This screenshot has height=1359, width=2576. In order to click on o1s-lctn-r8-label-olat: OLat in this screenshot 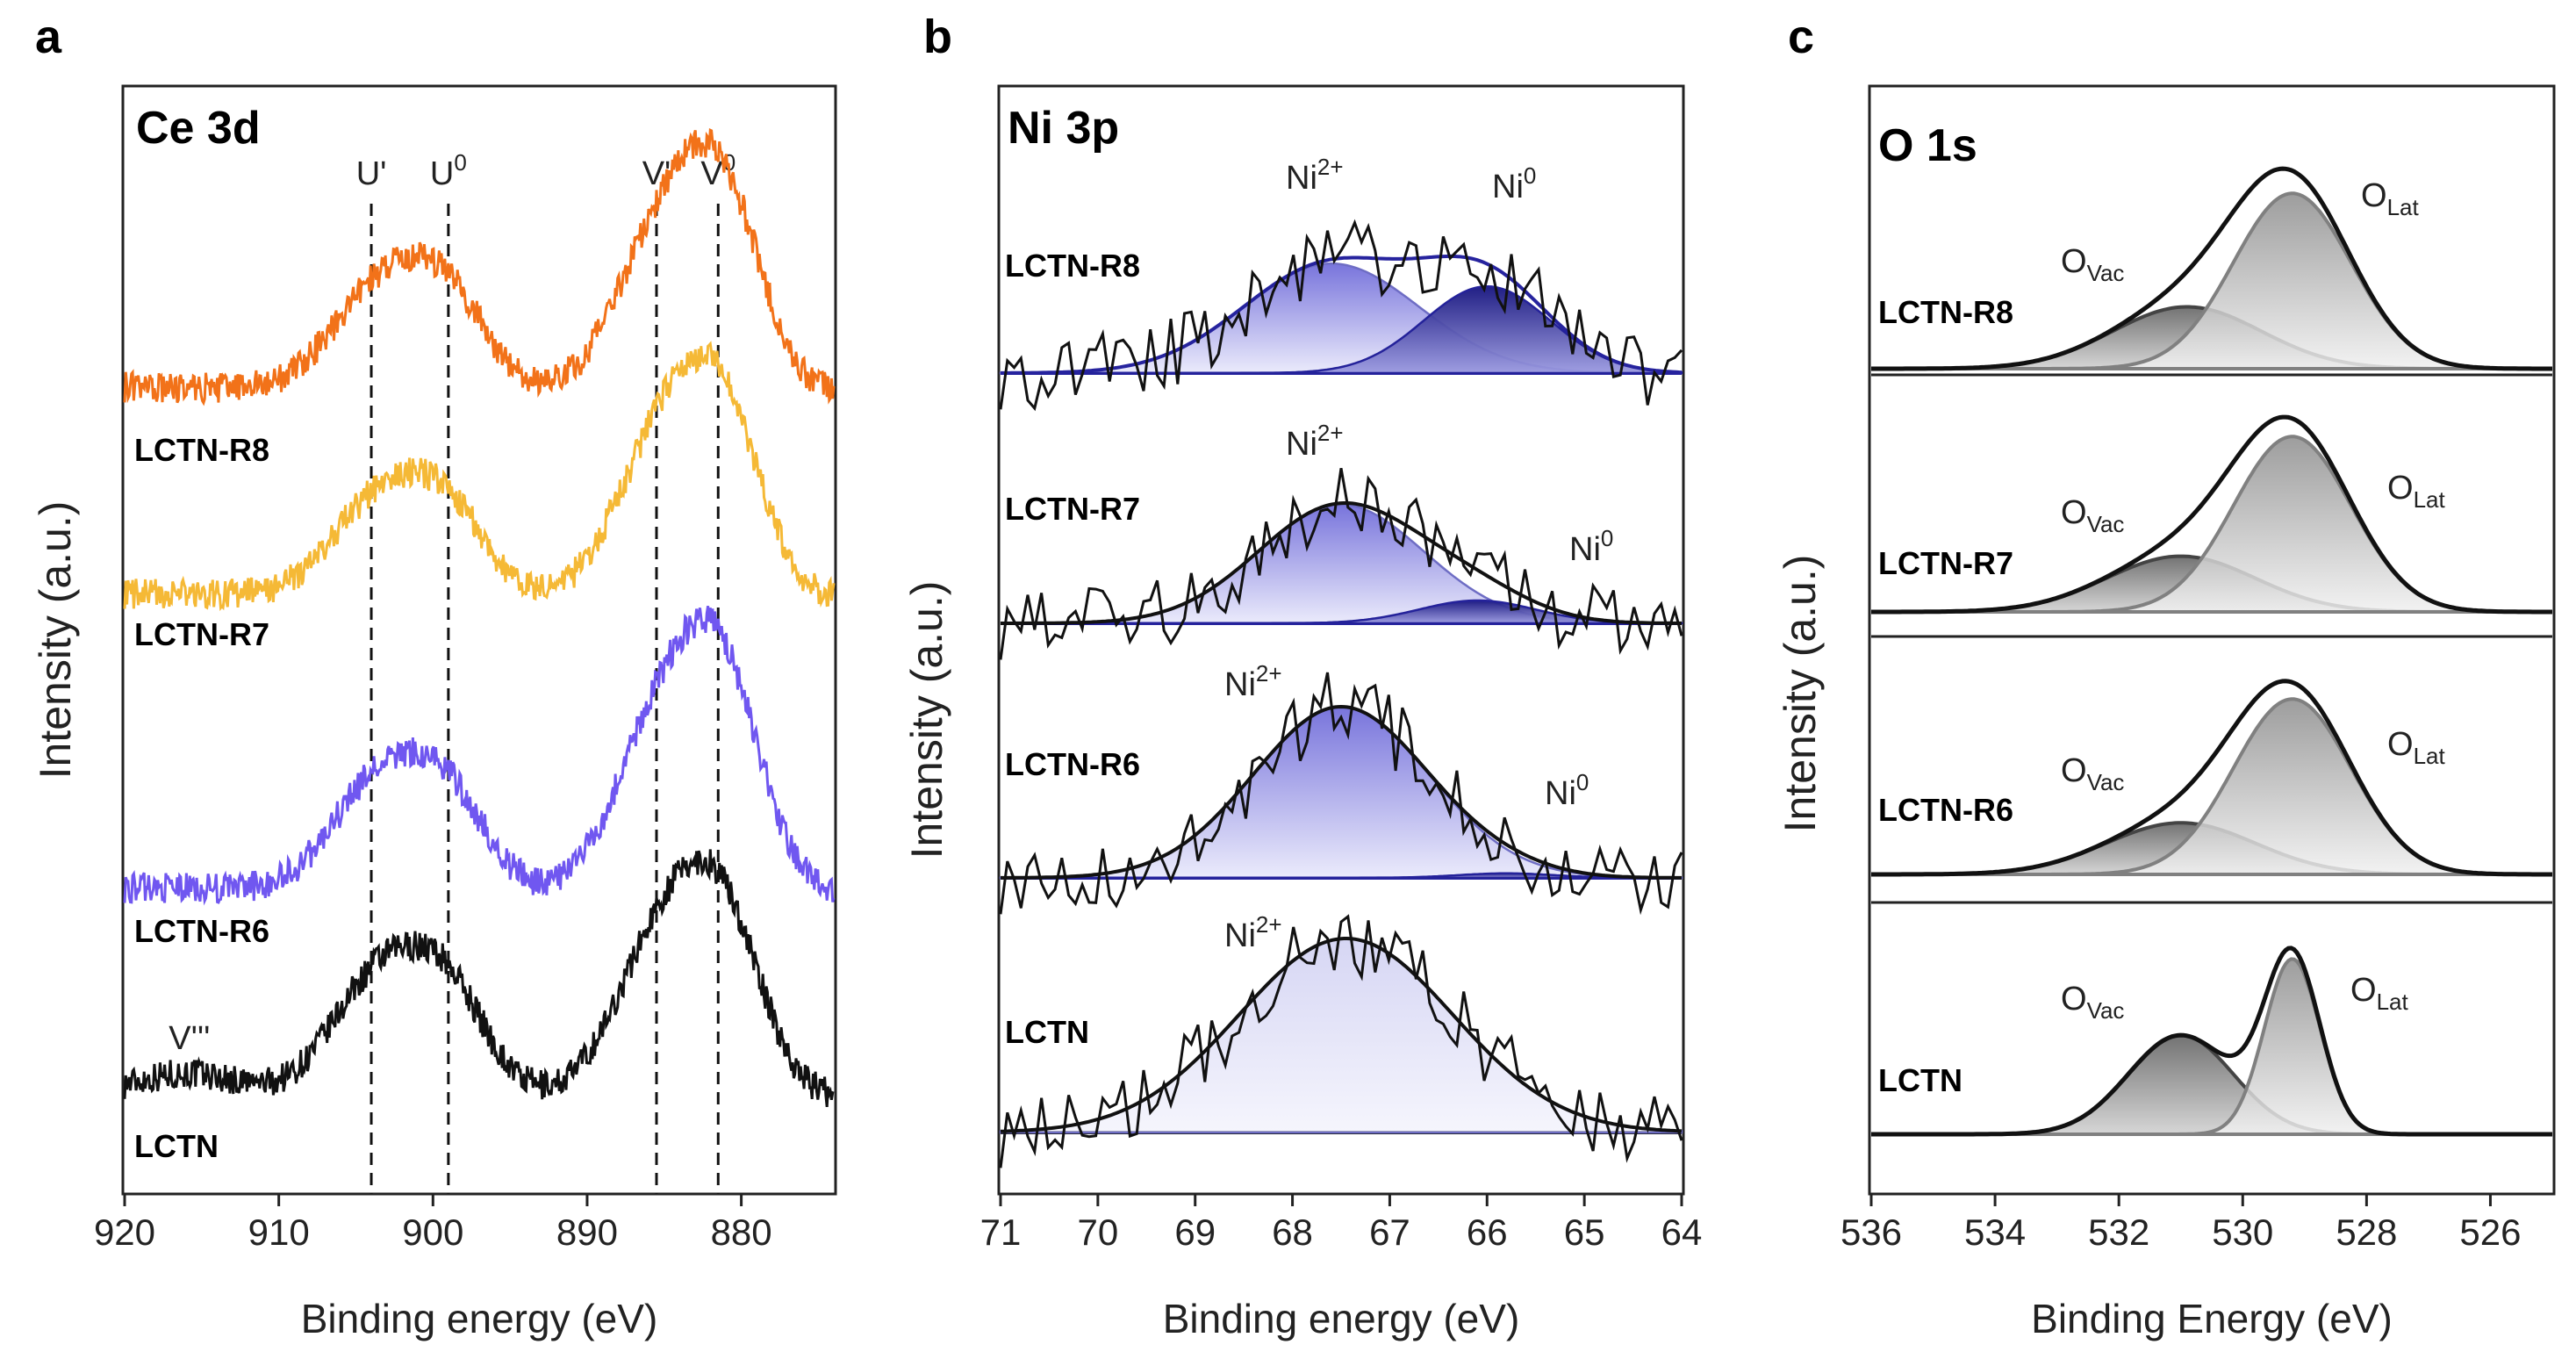, I will do `click(2390, 198)`.